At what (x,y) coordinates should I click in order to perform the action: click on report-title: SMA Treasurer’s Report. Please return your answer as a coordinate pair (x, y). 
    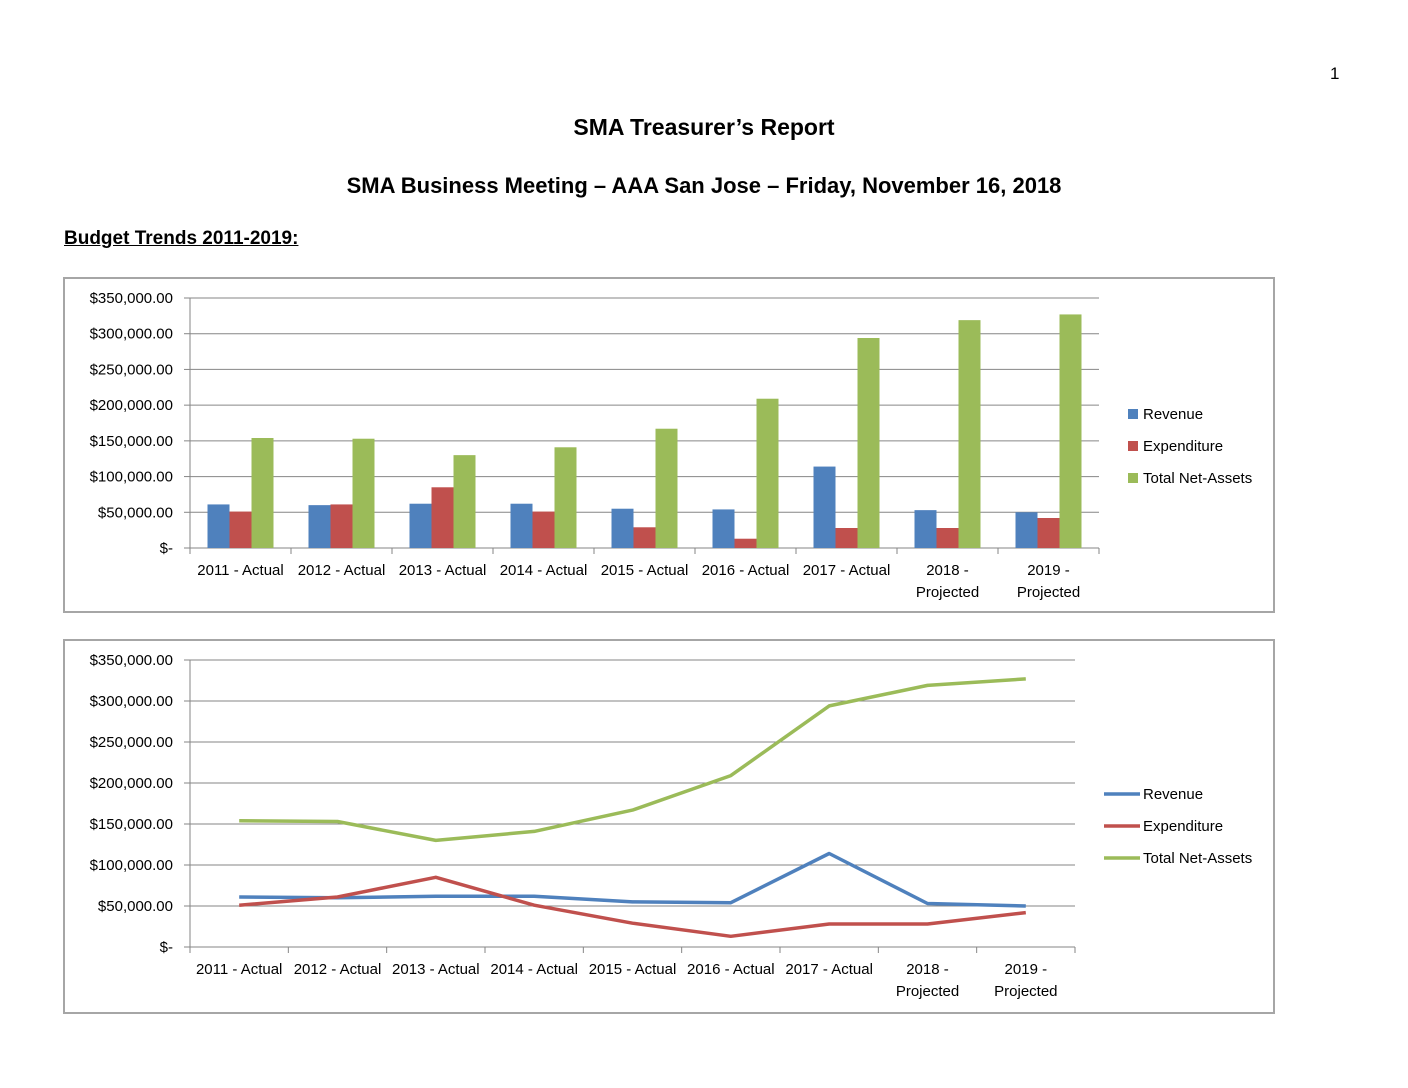
    Looking at the image, I should click on (704, 127).